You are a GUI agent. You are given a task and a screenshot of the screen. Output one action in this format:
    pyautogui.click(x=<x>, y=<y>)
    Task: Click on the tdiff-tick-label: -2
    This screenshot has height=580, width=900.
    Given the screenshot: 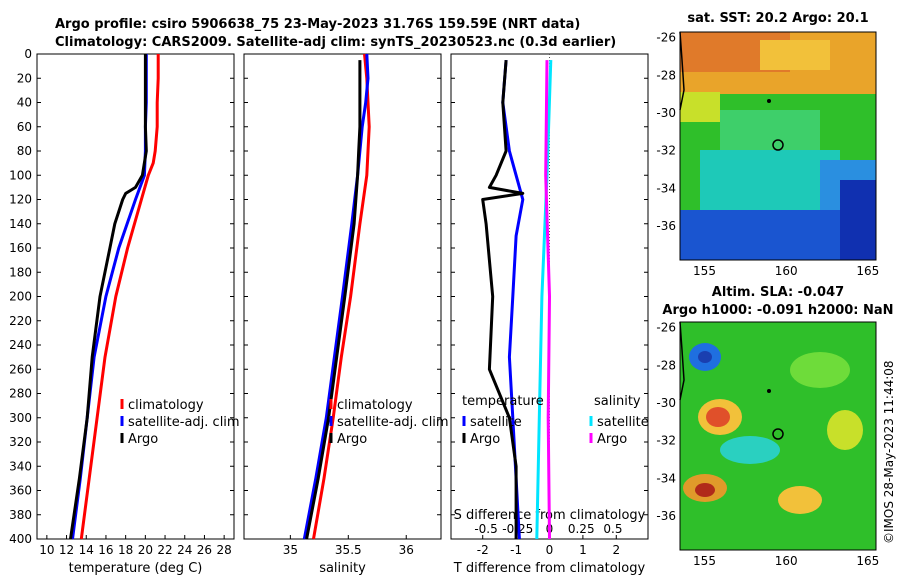 What is the action you would take?
    pyautogui.click(x=483, y=550)
    